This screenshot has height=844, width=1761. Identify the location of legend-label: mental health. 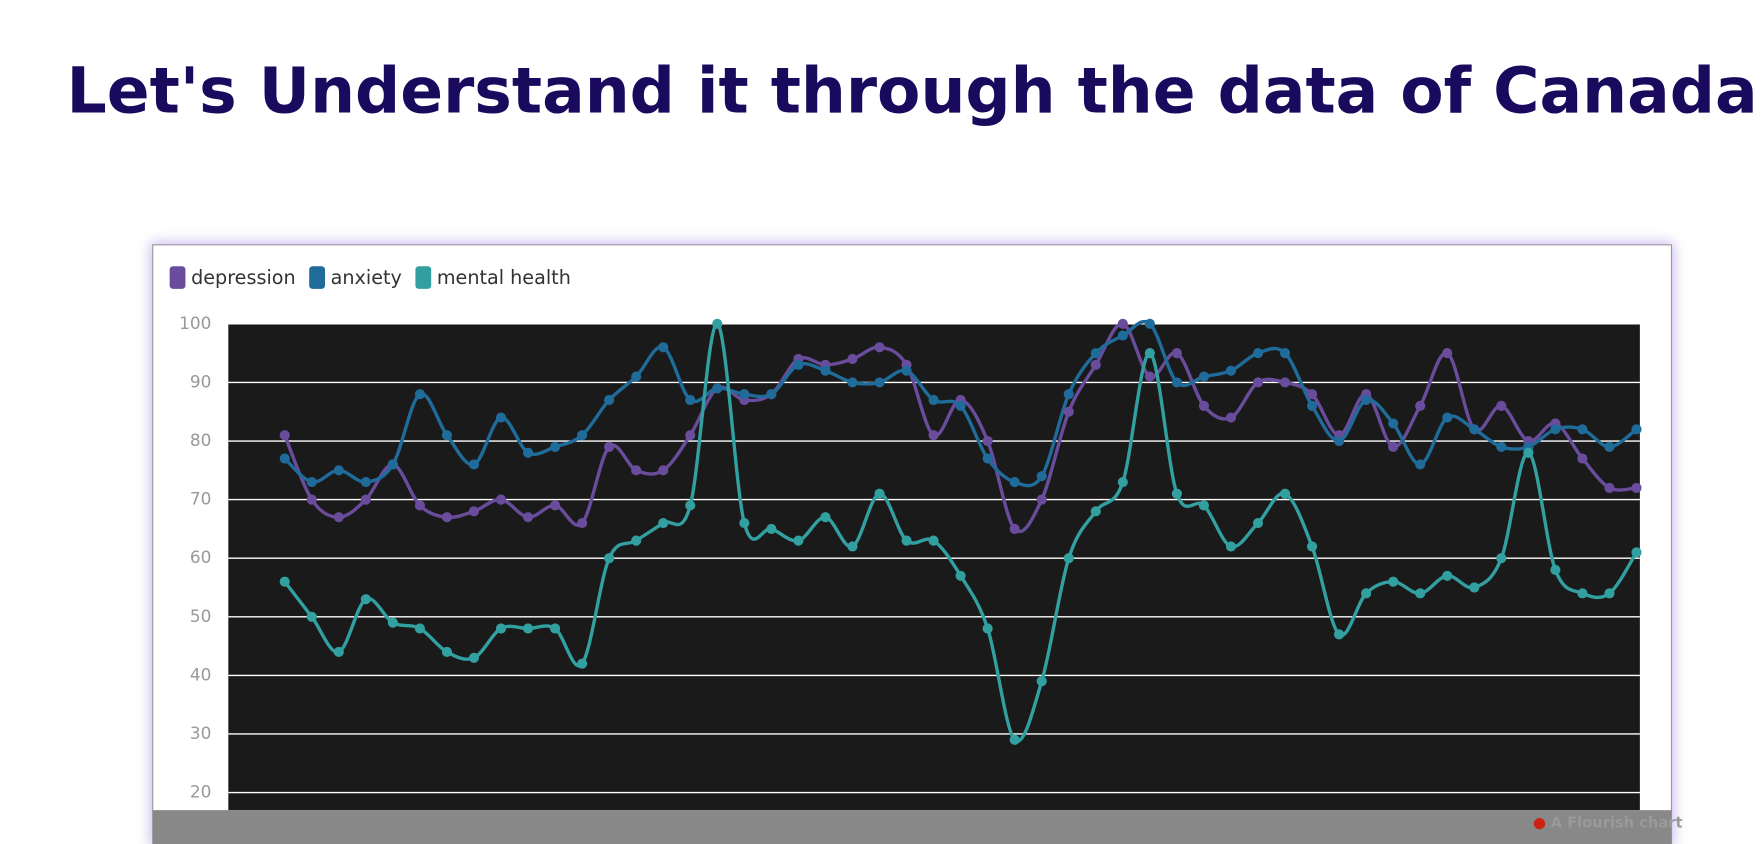
(504, 277).